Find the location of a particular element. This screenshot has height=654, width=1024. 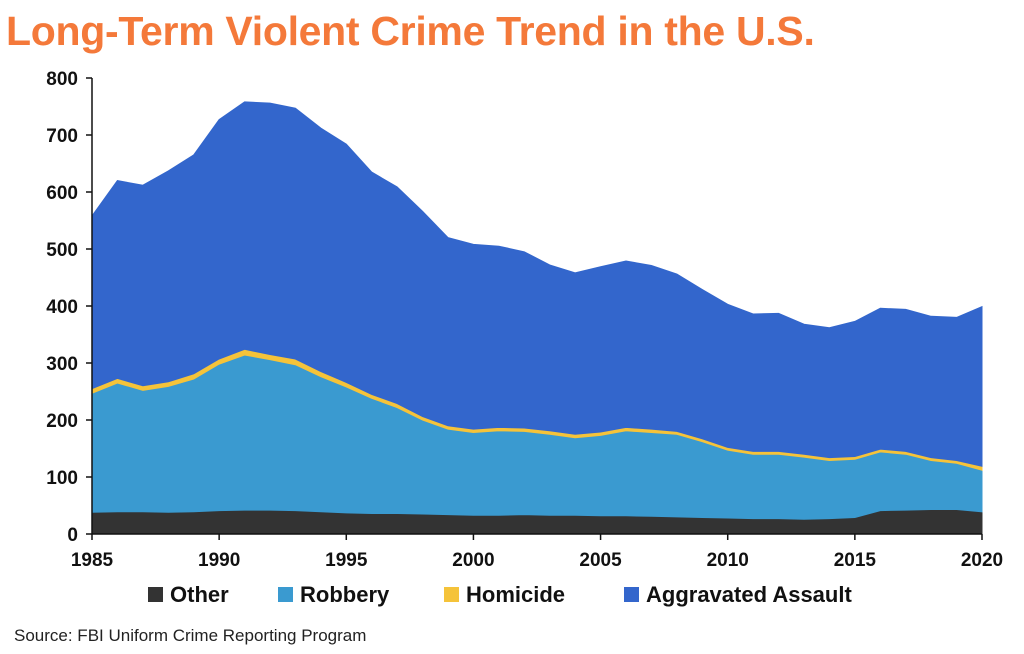

x-tick-label: 1985 is located at coordinates (92, 560).